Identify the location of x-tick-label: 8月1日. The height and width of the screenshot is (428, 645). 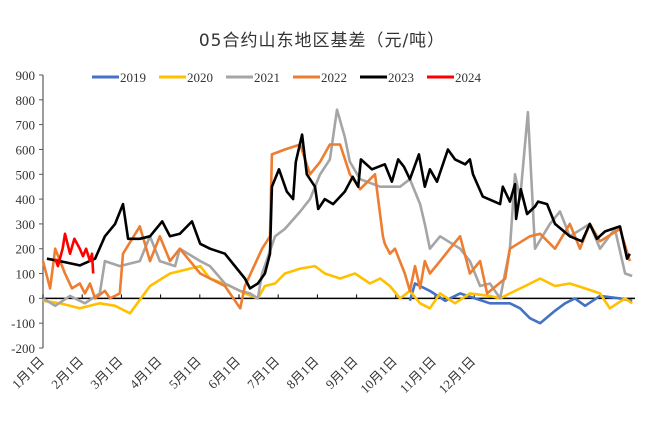
(302, 373).